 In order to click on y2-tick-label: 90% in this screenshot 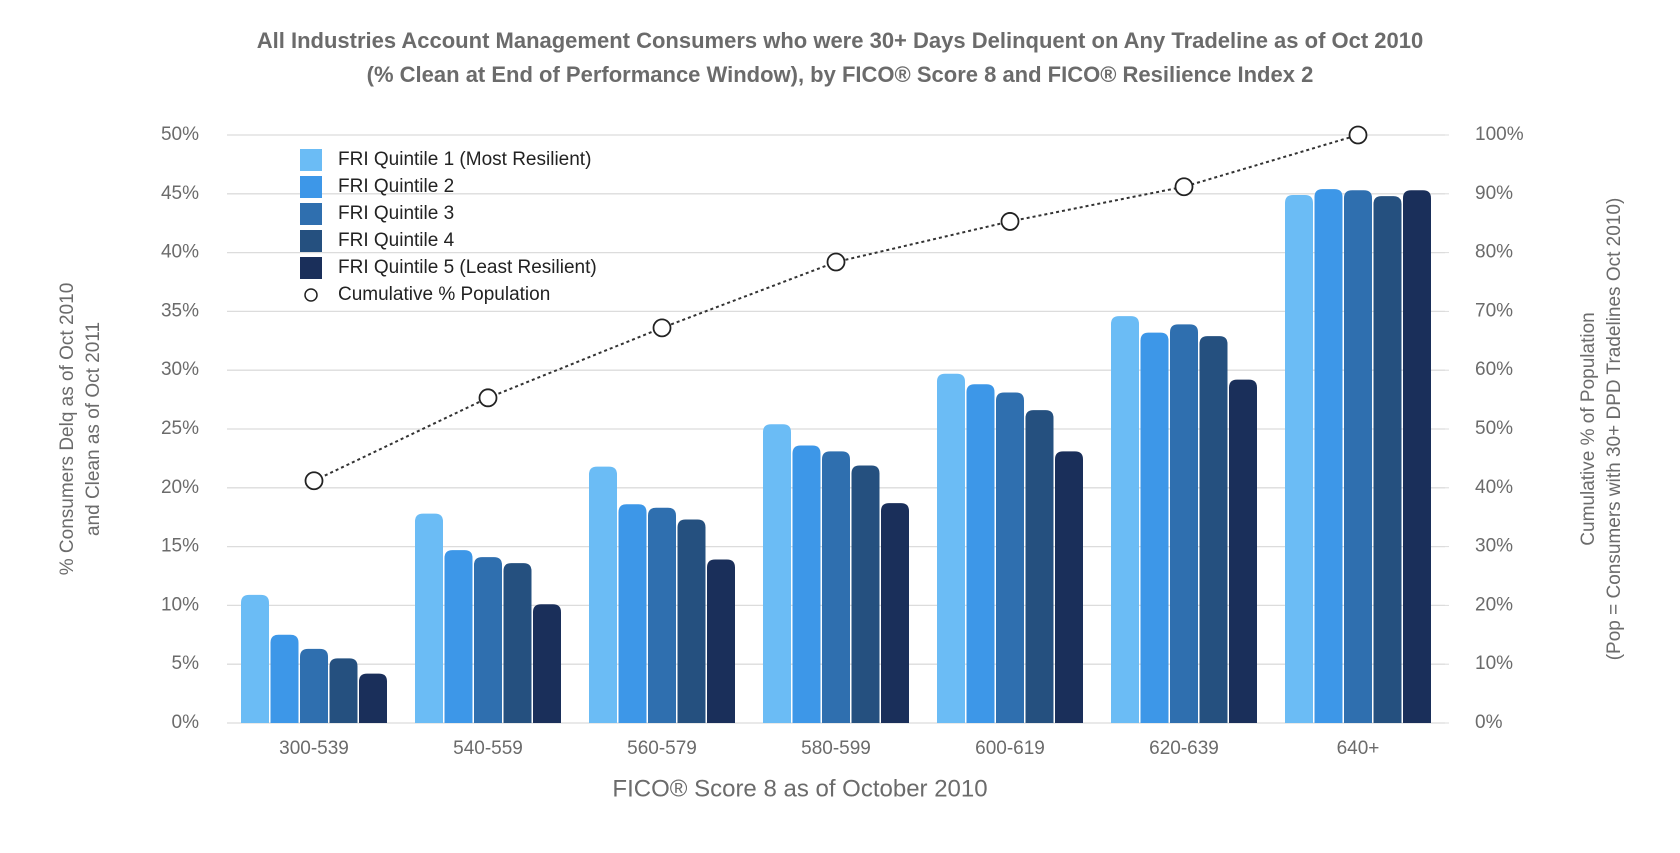, I will do `click(1494, 193)`.